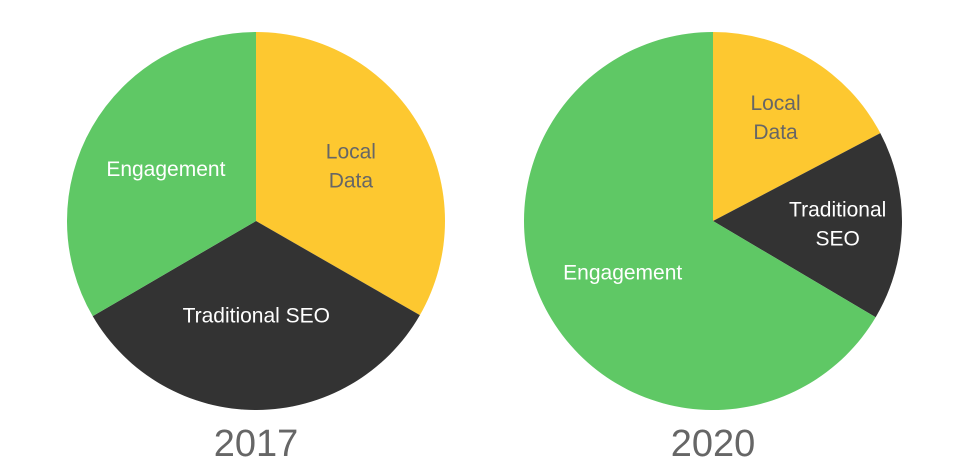 The image size is (965, 465). I want to click on year-label-2020: 2020, so click(713, 444).